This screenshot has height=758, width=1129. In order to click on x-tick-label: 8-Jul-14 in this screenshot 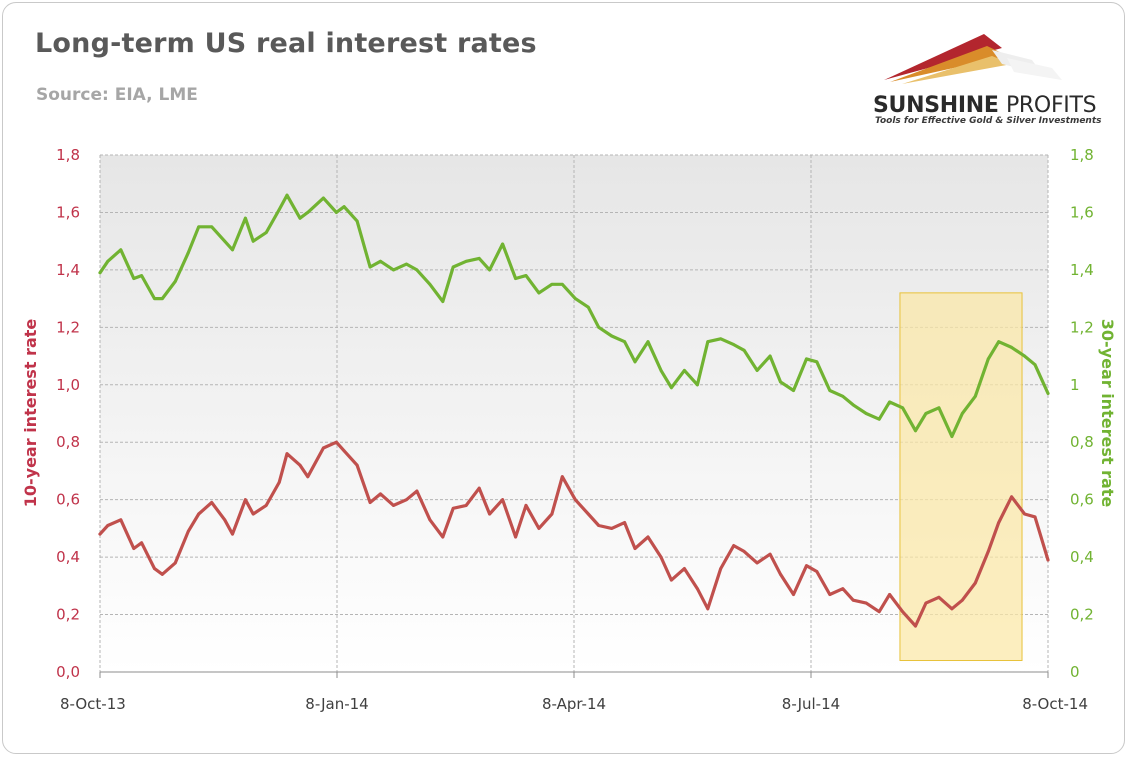, I will do `click(811, 704)`.